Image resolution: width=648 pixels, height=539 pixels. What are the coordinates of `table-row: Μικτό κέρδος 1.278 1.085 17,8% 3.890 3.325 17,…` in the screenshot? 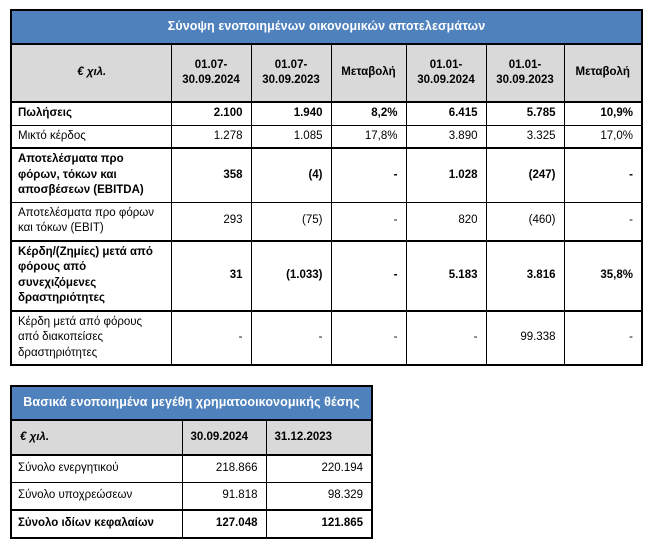 It's located at (326, 136).